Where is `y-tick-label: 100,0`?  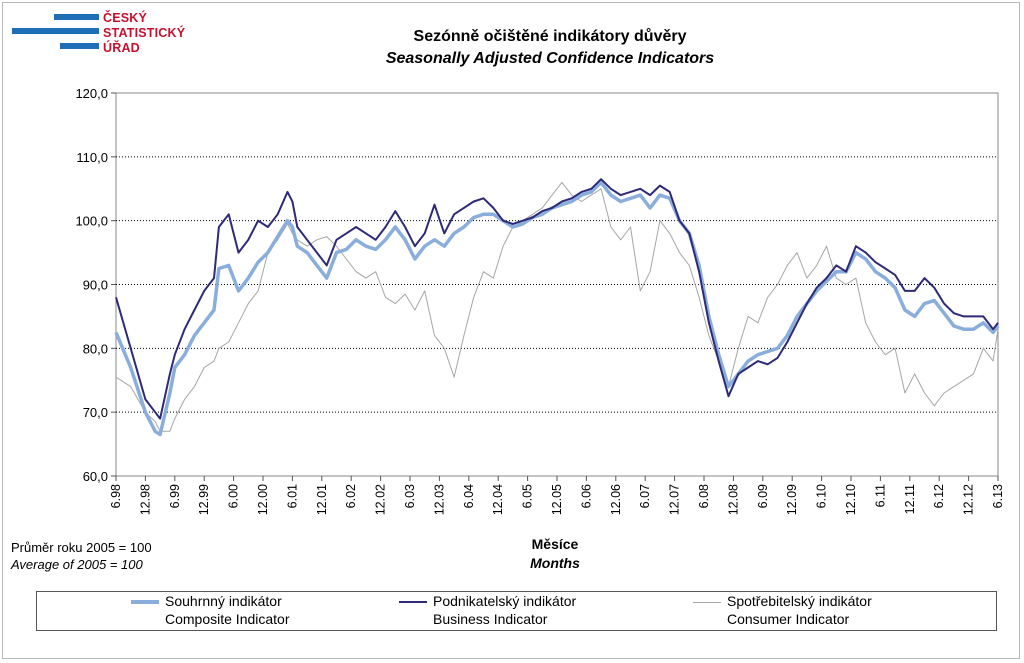
y-tick-label: 100,0 is located at coordinates (91, 221).